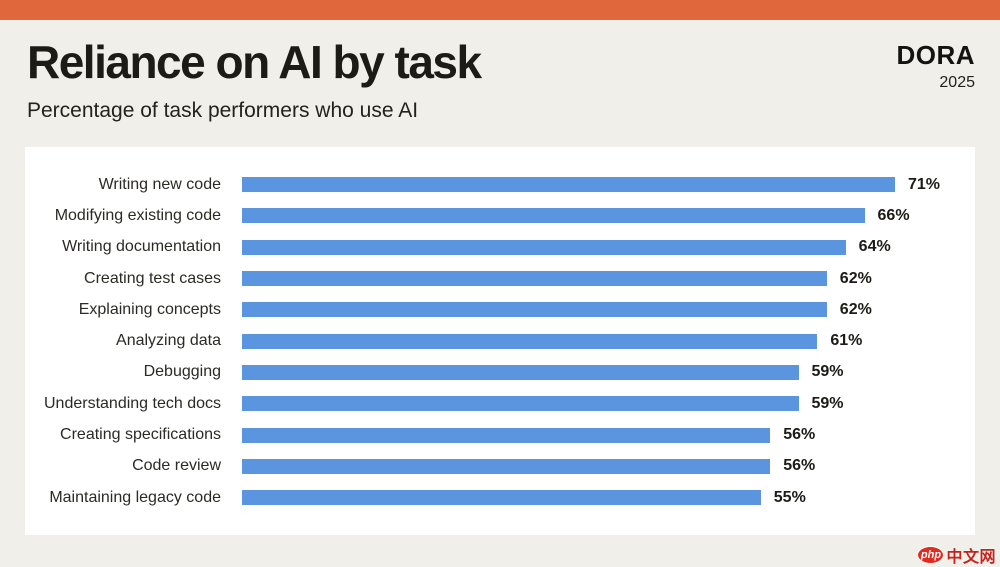  I want to click on bar-track: 55%, so click(591, 497).